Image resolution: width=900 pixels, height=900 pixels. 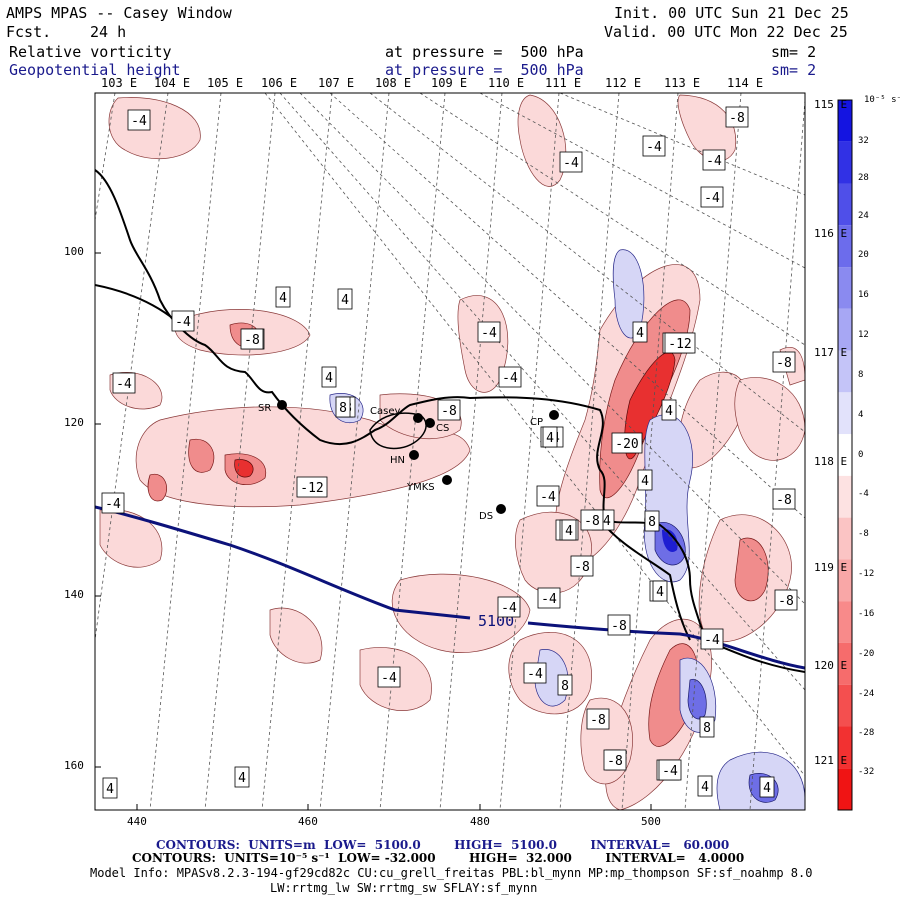 I want to click on lon-label: 118 E, so click(x=831, y=461).